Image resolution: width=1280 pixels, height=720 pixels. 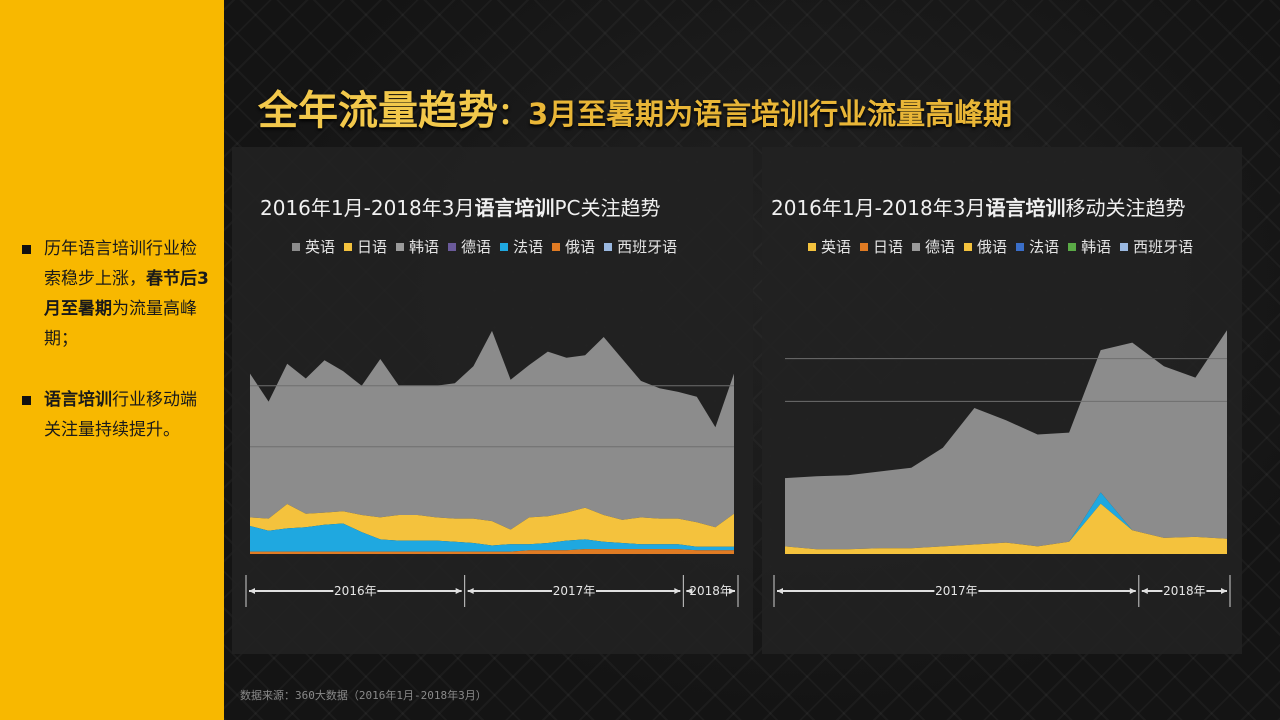 I want to click on area-series-french, so click(x=492, y=537).